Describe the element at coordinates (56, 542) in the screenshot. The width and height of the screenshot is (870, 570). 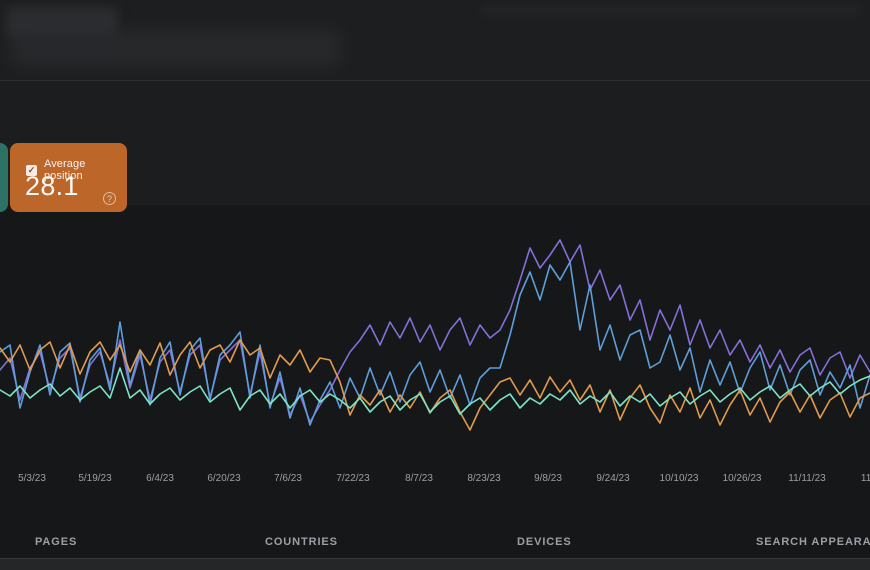
I see `tab-pages: PAGES` at that location.